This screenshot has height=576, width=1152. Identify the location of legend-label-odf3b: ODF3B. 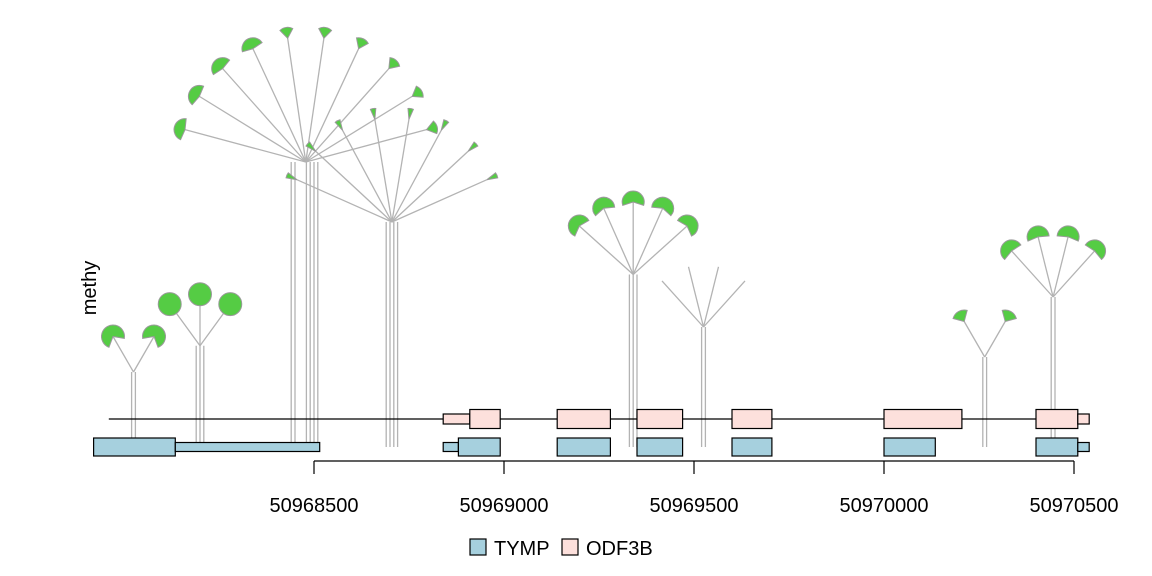
(619, 549).